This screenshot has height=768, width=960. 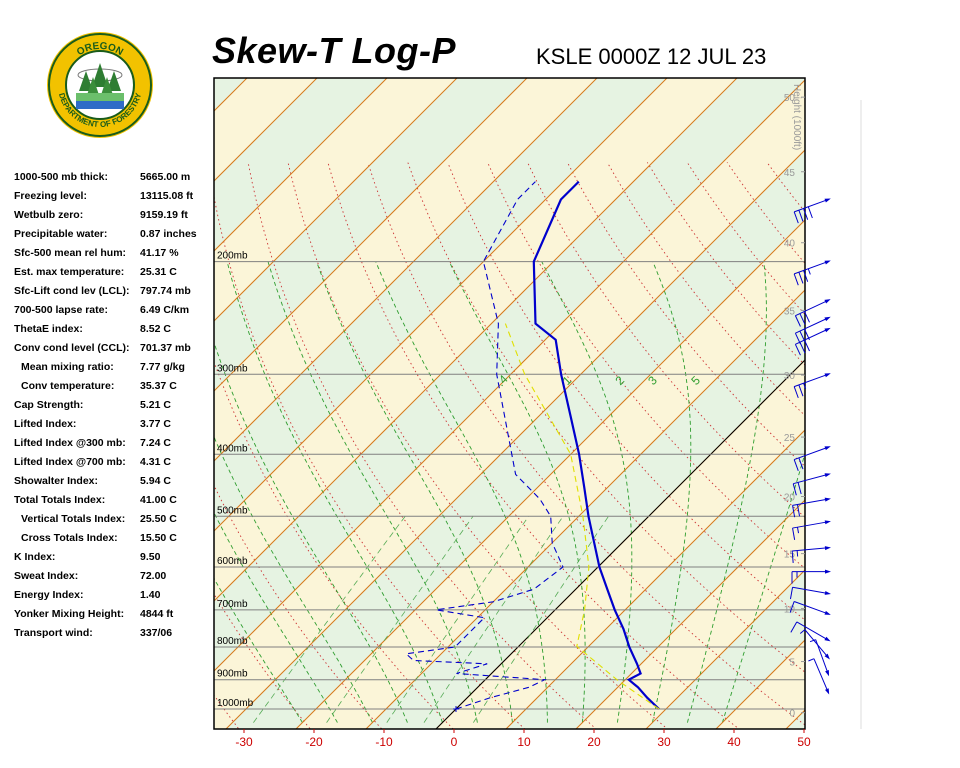 What do you see at coordinates (56, 481) in the screenshot?
I see `index-label: Showalter Index:` at bounding box center [56, 481].